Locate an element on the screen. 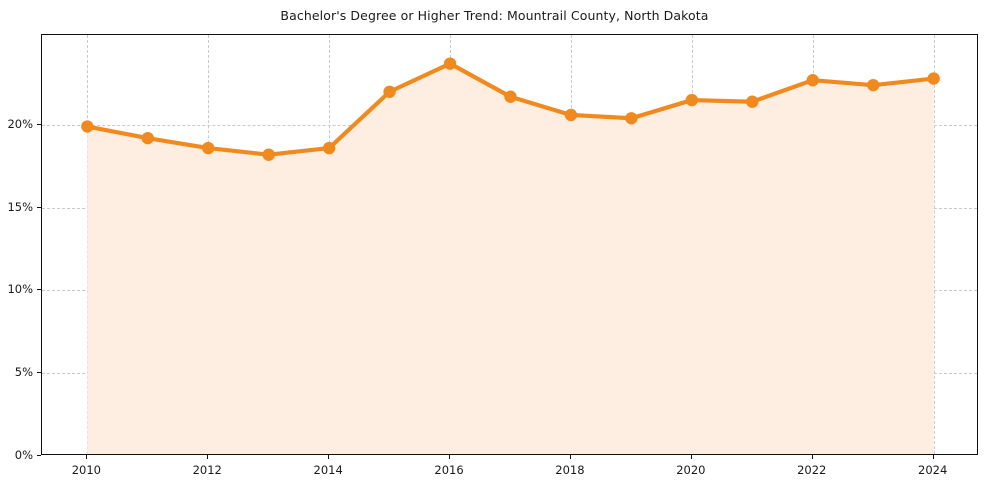  data-point-marker: 2016: 23.7% is located at coordinates (450, 63).